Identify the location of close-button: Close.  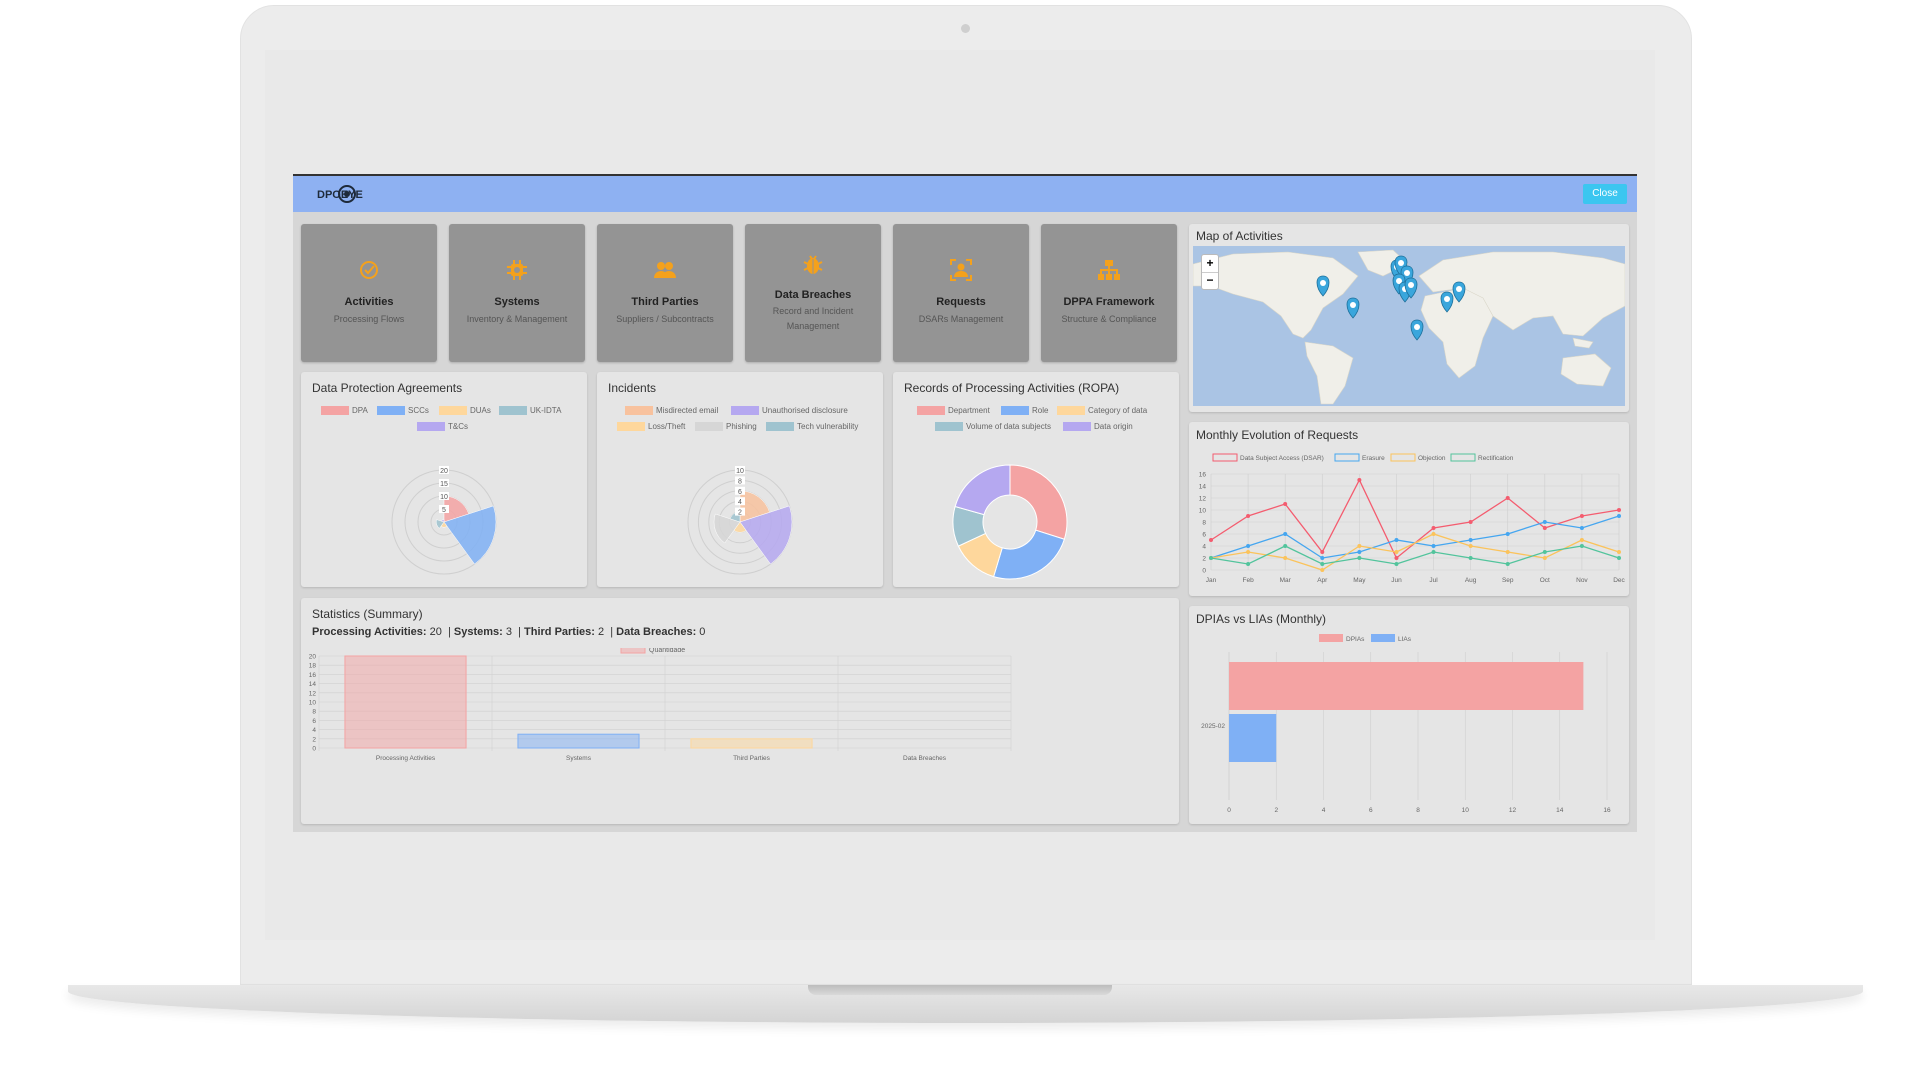
(1605, 194).